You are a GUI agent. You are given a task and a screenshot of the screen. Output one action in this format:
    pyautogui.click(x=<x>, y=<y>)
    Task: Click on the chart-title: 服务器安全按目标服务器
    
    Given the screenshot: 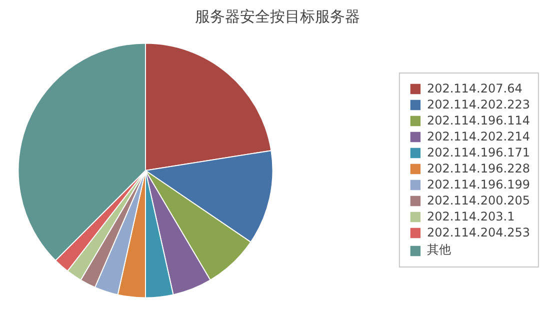 What is the action you would take?
    pyautogui.click(x=277, y=17)
    